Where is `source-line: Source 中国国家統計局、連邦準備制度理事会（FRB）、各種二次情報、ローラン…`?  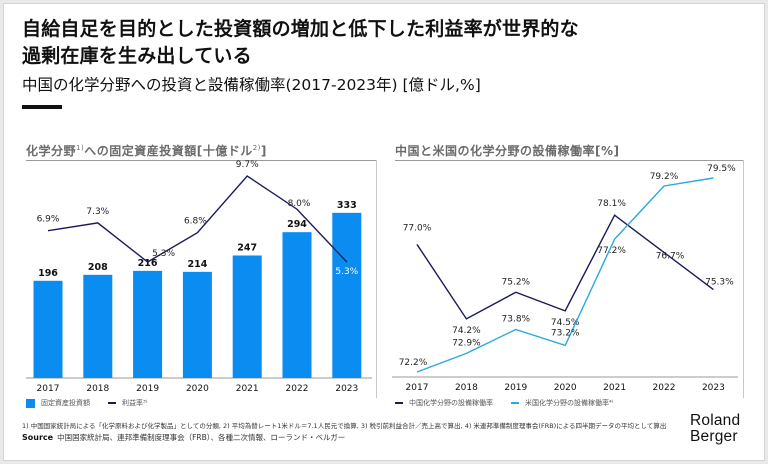
source-line: Source 中国国家統計局、連邦準備制度理事会（FRB）、各種二次情報、ローラン… is located at coordinates (183, 437).